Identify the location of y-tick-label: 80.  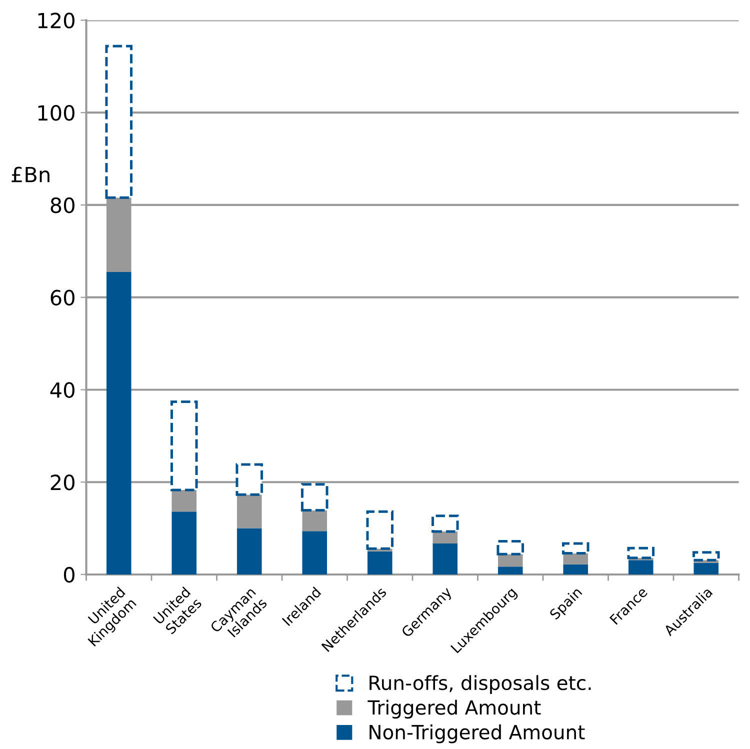
(62, 205).